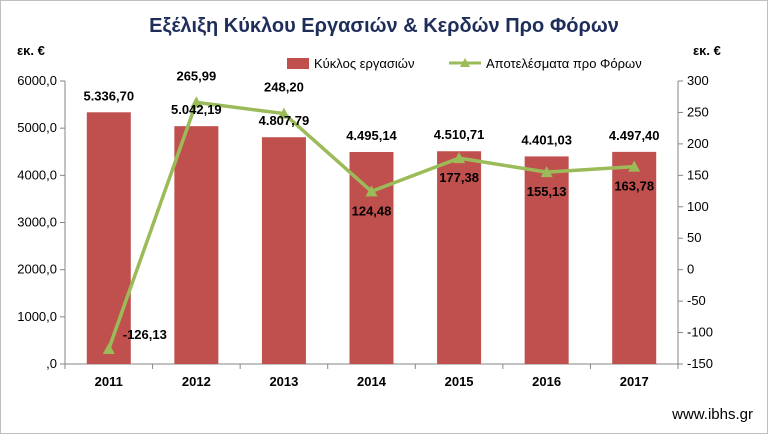  I want to click on left-tick-label: 6000,0, so click(37, 80).